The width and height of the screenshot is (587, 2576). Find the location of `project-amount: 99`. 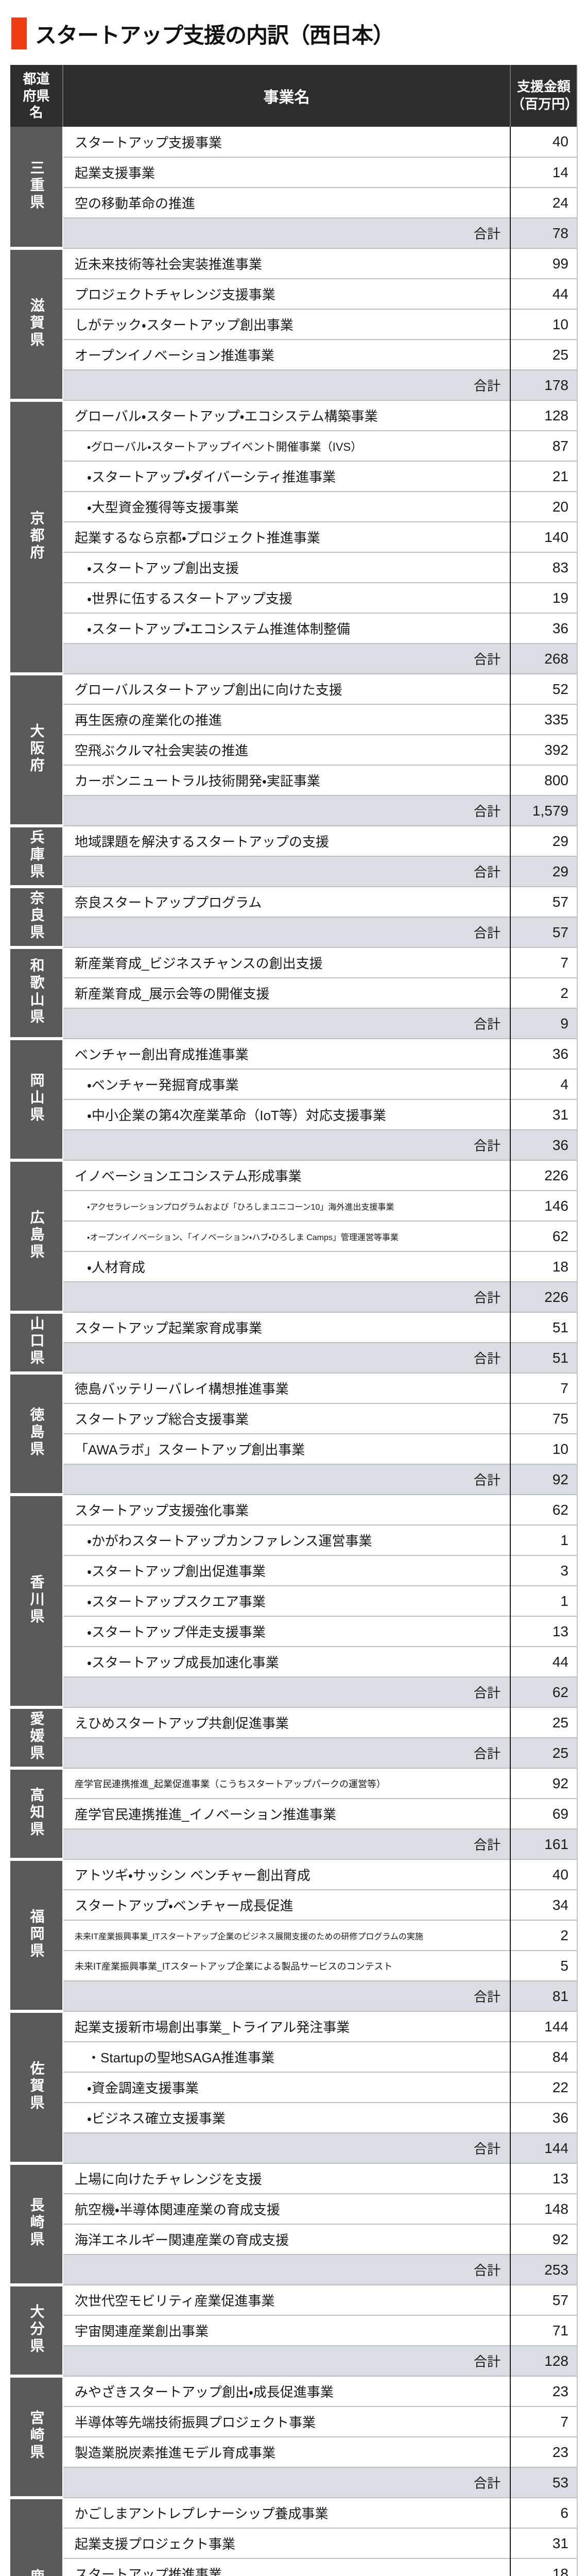

project-amount: 99 is located at coordinates (544, 263).